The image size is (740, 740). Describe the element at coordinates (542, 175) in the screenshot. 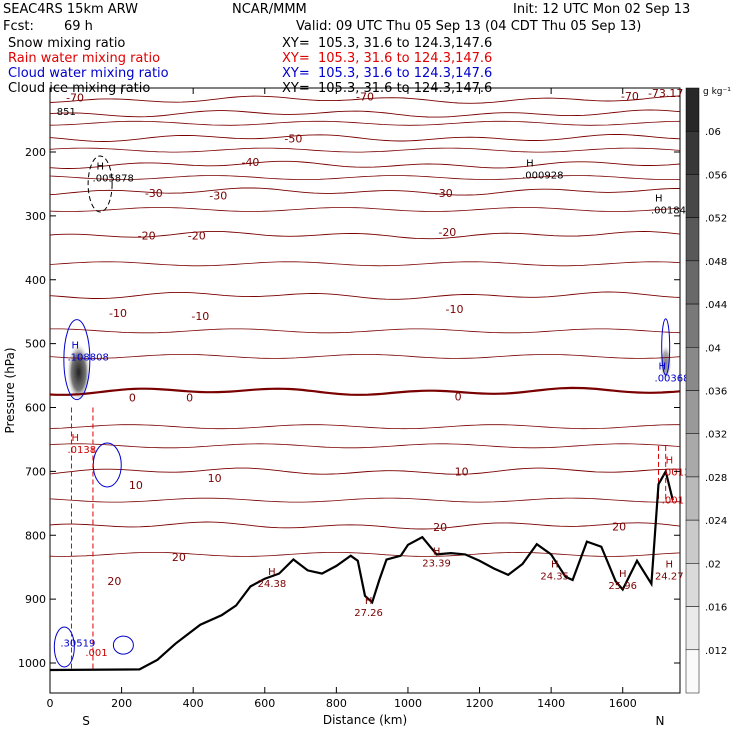

I see `maximum-value-label: .000928` at that location.